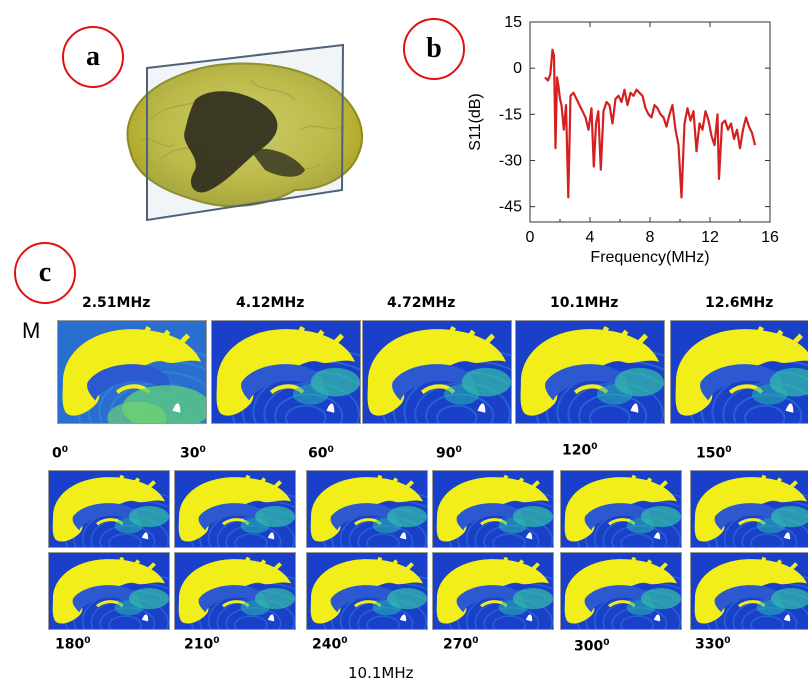 The width and height of the screenshot is (808, 688). Describe the element at coordinates (584, 303) in the screenshot. I see `freq-label-4: 10.1MHz` at that location.